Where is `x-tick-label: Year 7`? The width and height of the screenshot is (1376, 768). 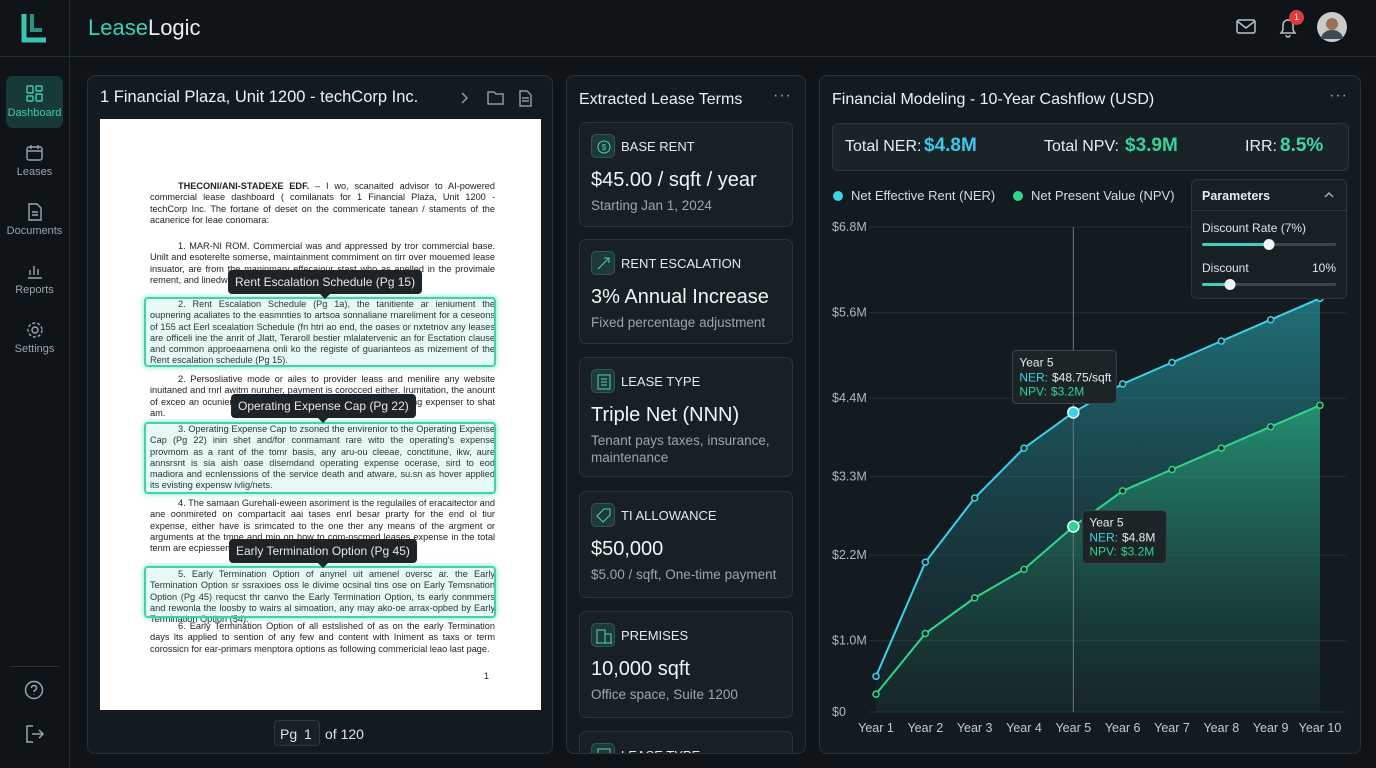 x-tick-label: Year 7 is located at coordinates (1172, 728).